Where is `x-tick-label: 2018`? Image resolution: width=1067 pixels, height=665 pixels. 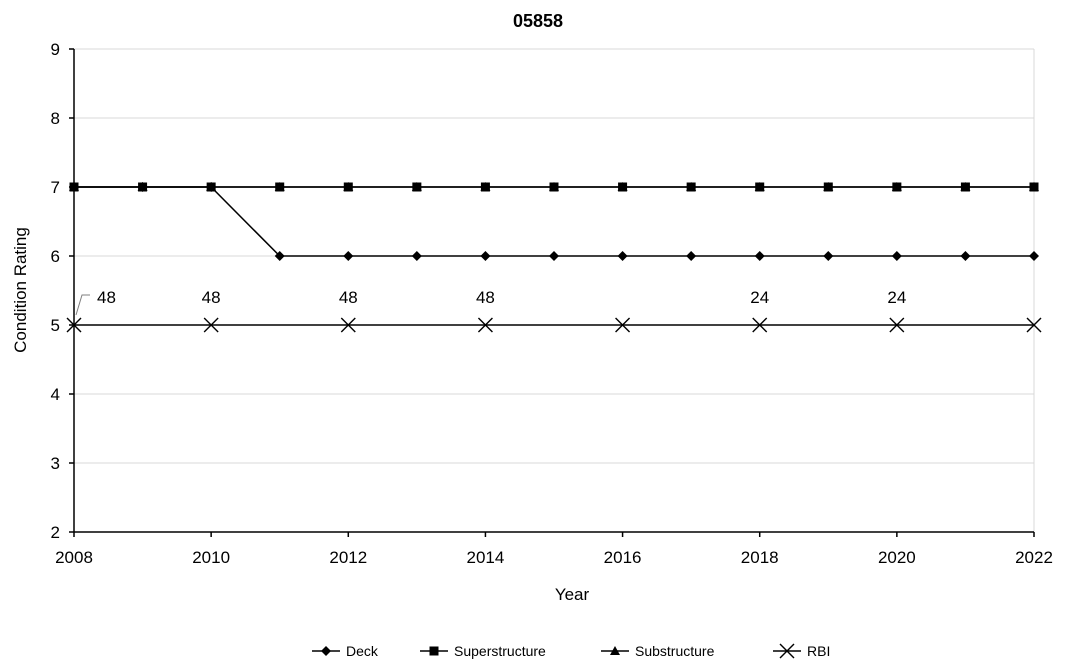
x-tick-label: 2018 is located at coordinates (760, 557).